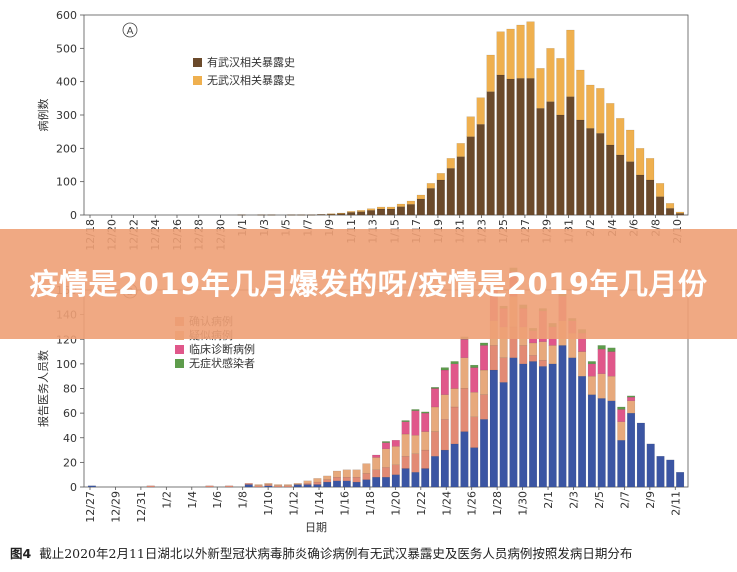 This screenshot has height=572, width=737. What do you see at coordinates (141, 507) in the screenshot?
I see `x-tick-label: 12/31` at bounding box center [141, 507].